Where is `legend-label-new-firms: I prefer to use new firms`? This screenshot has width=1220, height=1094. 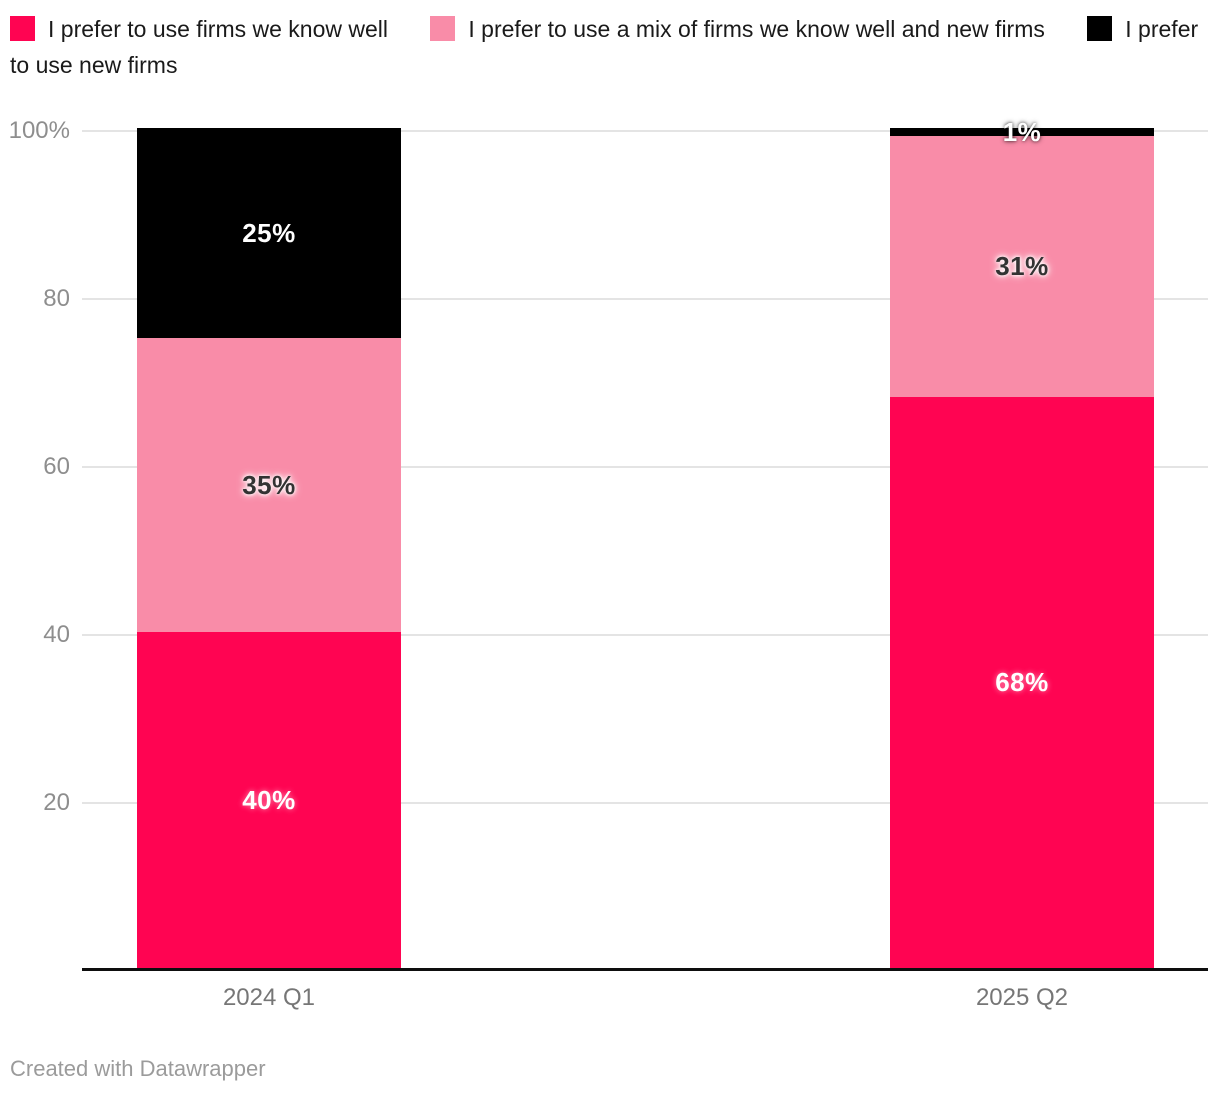
legend-label-new-firms: I prefer to use new firms is located at coordinates (604, 47).